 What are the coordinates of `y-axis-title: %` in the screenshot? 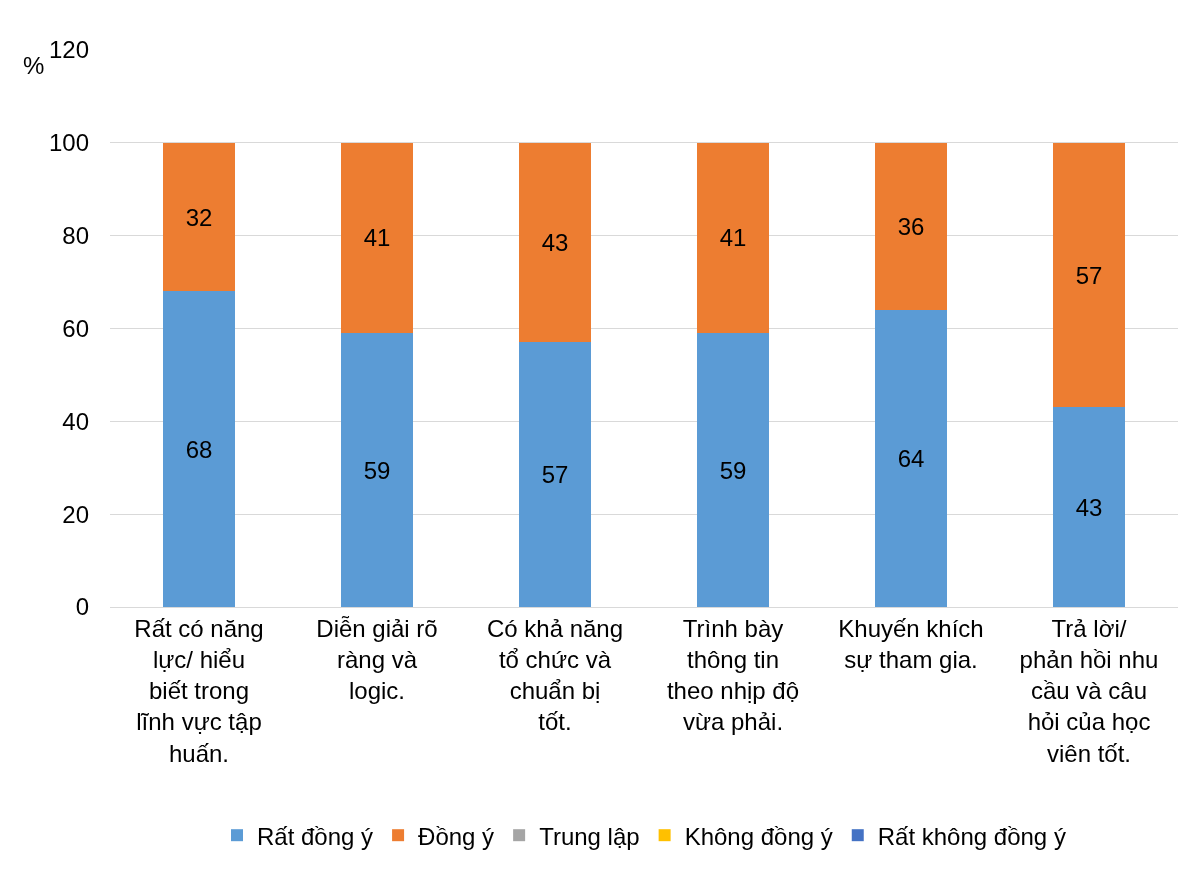 It's located at (34, 65).